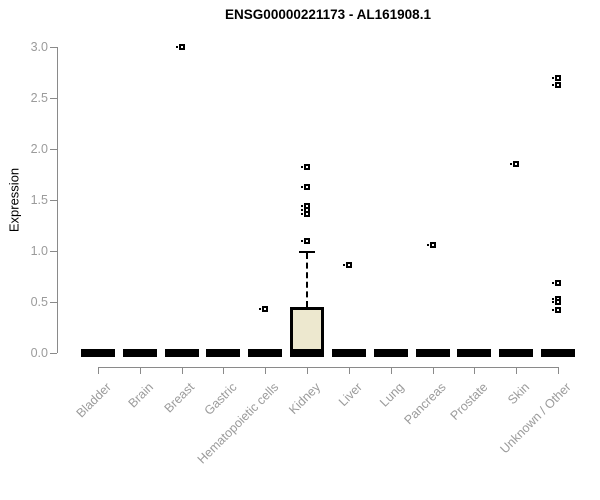 The height and width of the screenshot is (500, 600). Describe the element at coordinates (220, 399) in the screenshot. I see `x-category-label: Gastric` at that location.